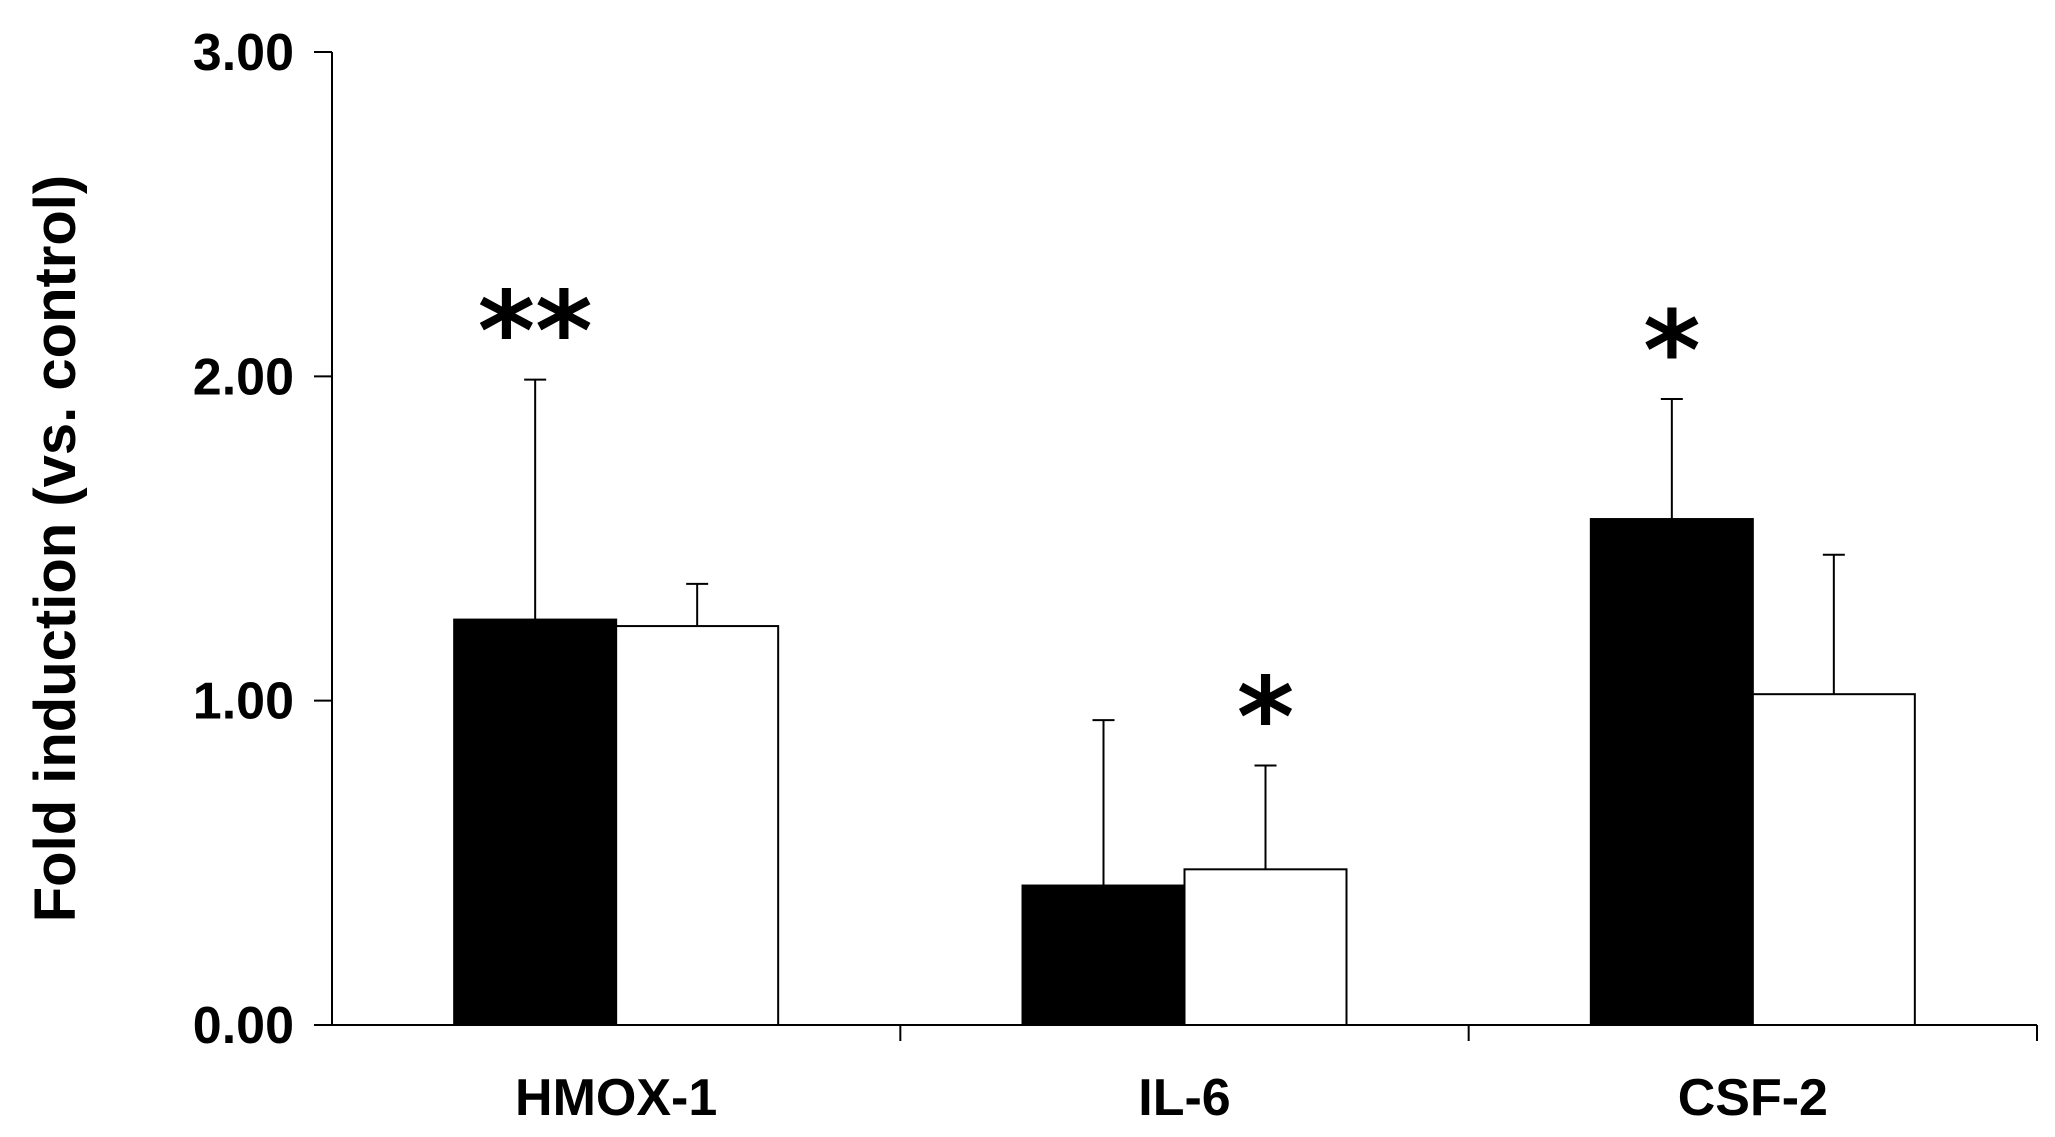 The height and width of the screenshot is (1137, 2055). Describe the element at coordinates (262, 539) in the screenshot. I see `y-ticks: 0.00 1.00 2.00 3.00` at that location.